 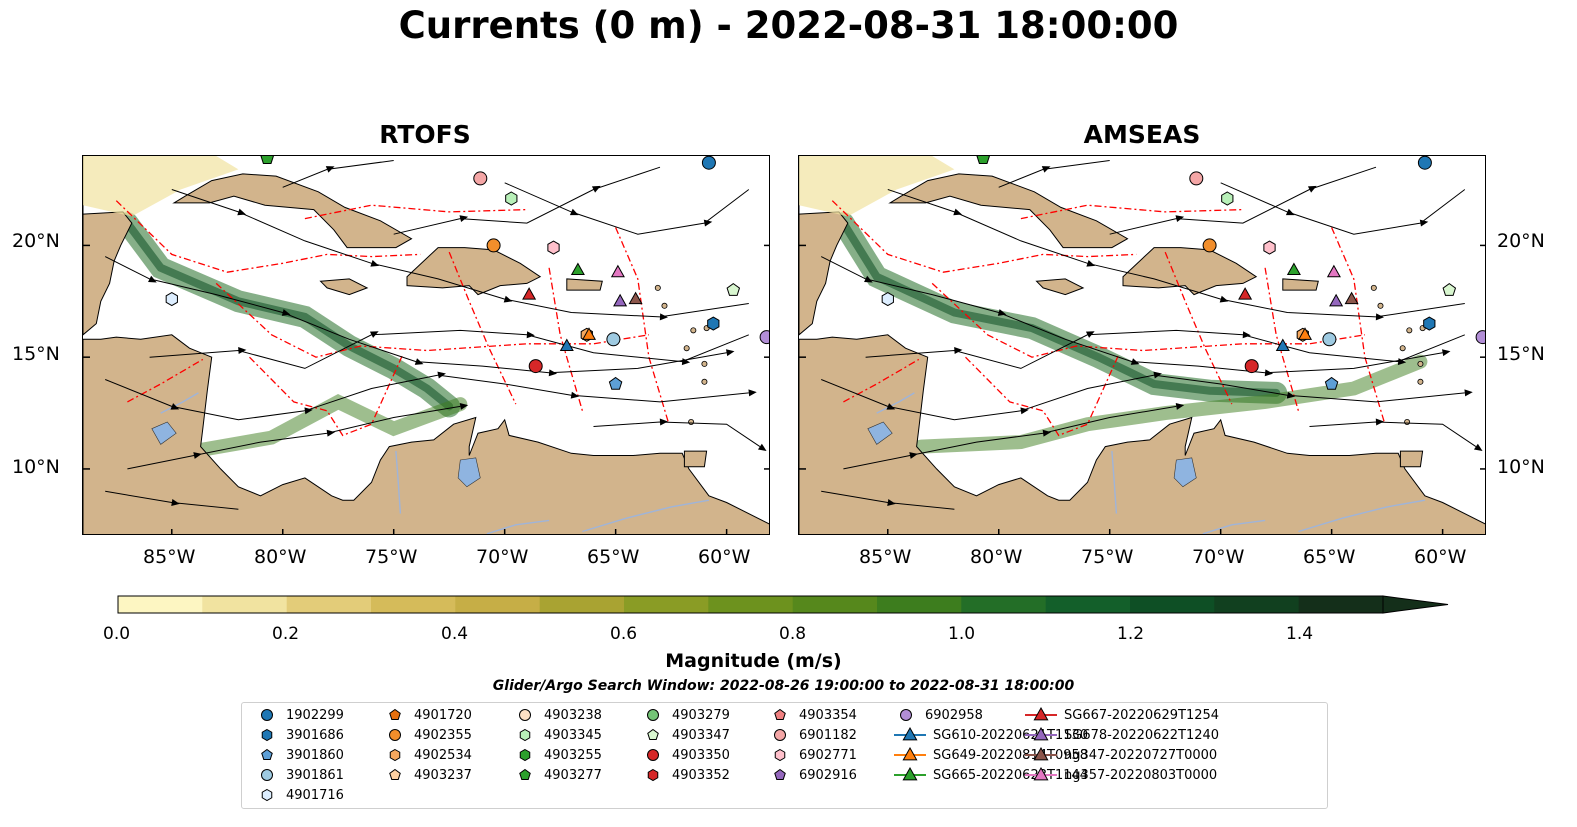 I want to click on lon-tick-label: 75°W, so click(x=391, y=557).